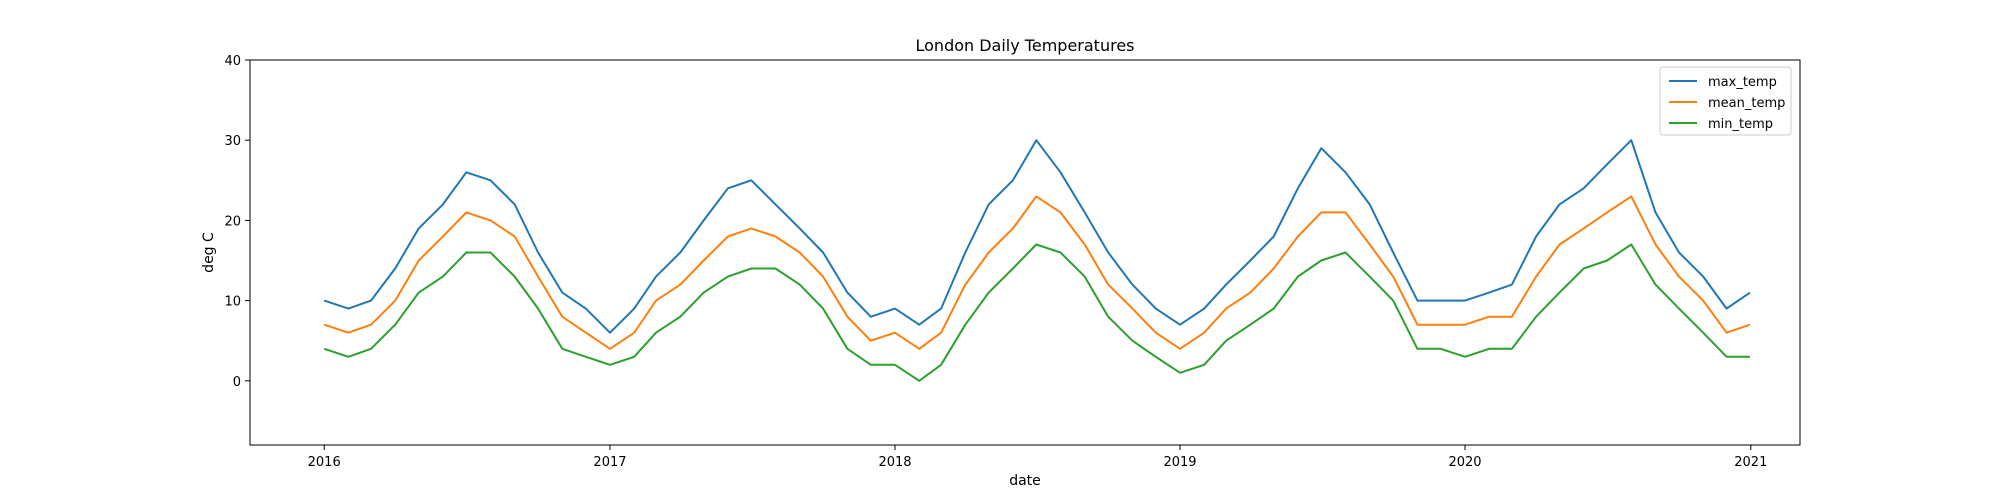 The height and width of the screenshot is (500, 2000). Describe the element at coordinates (232, 221) in the screenshot. I see `y-tick-label: 20` at that location.